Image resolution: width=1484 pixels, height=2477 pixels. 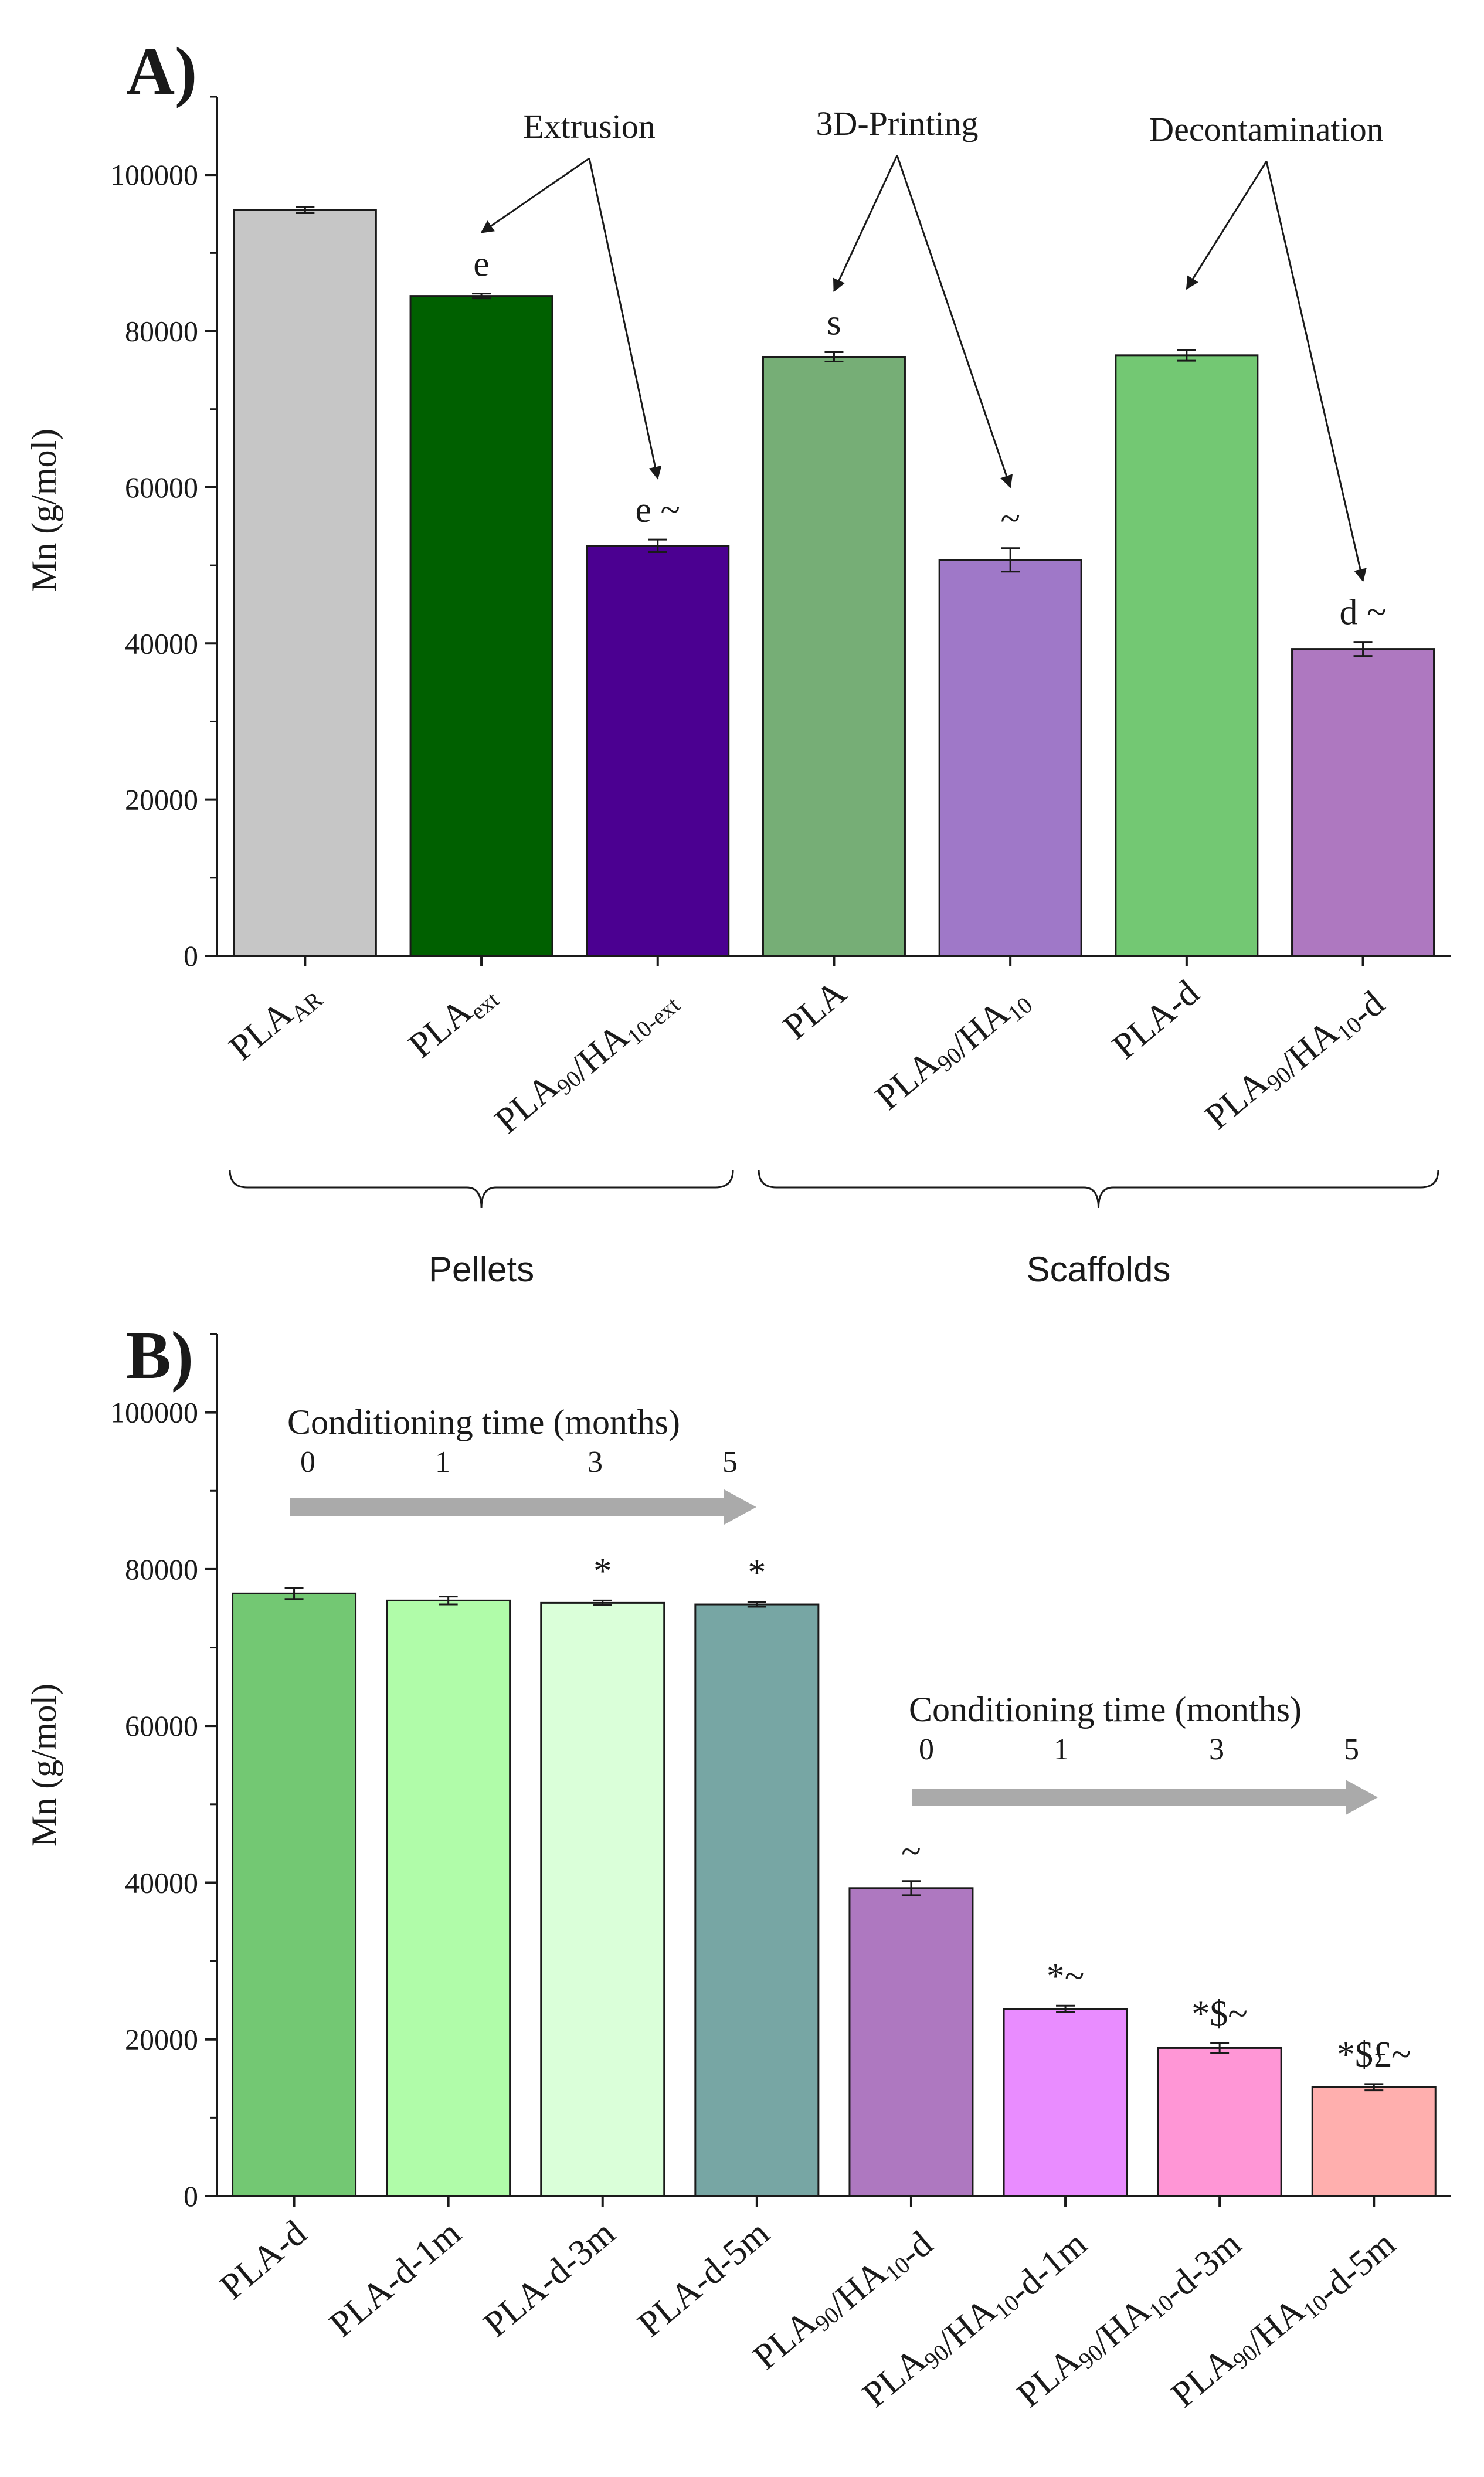 What do you see at coordinates (161, 1726) in the screenshot?
I see `panel-b-y-tick-label-3: 60000` at bounding box center [161, 1726].